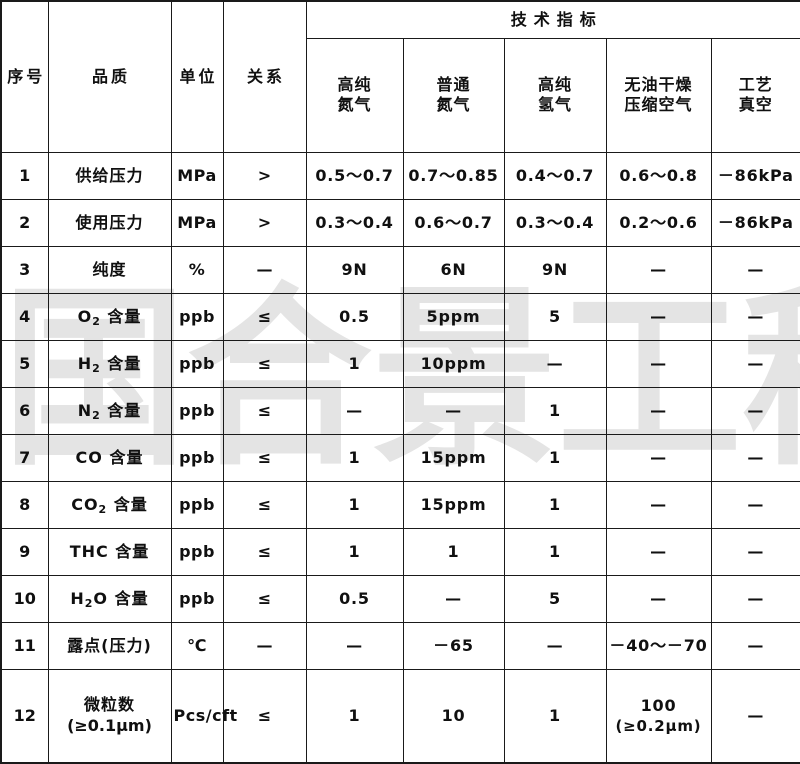  I want to click on cell-value-hp_n2: 9N, so click(354, 269).